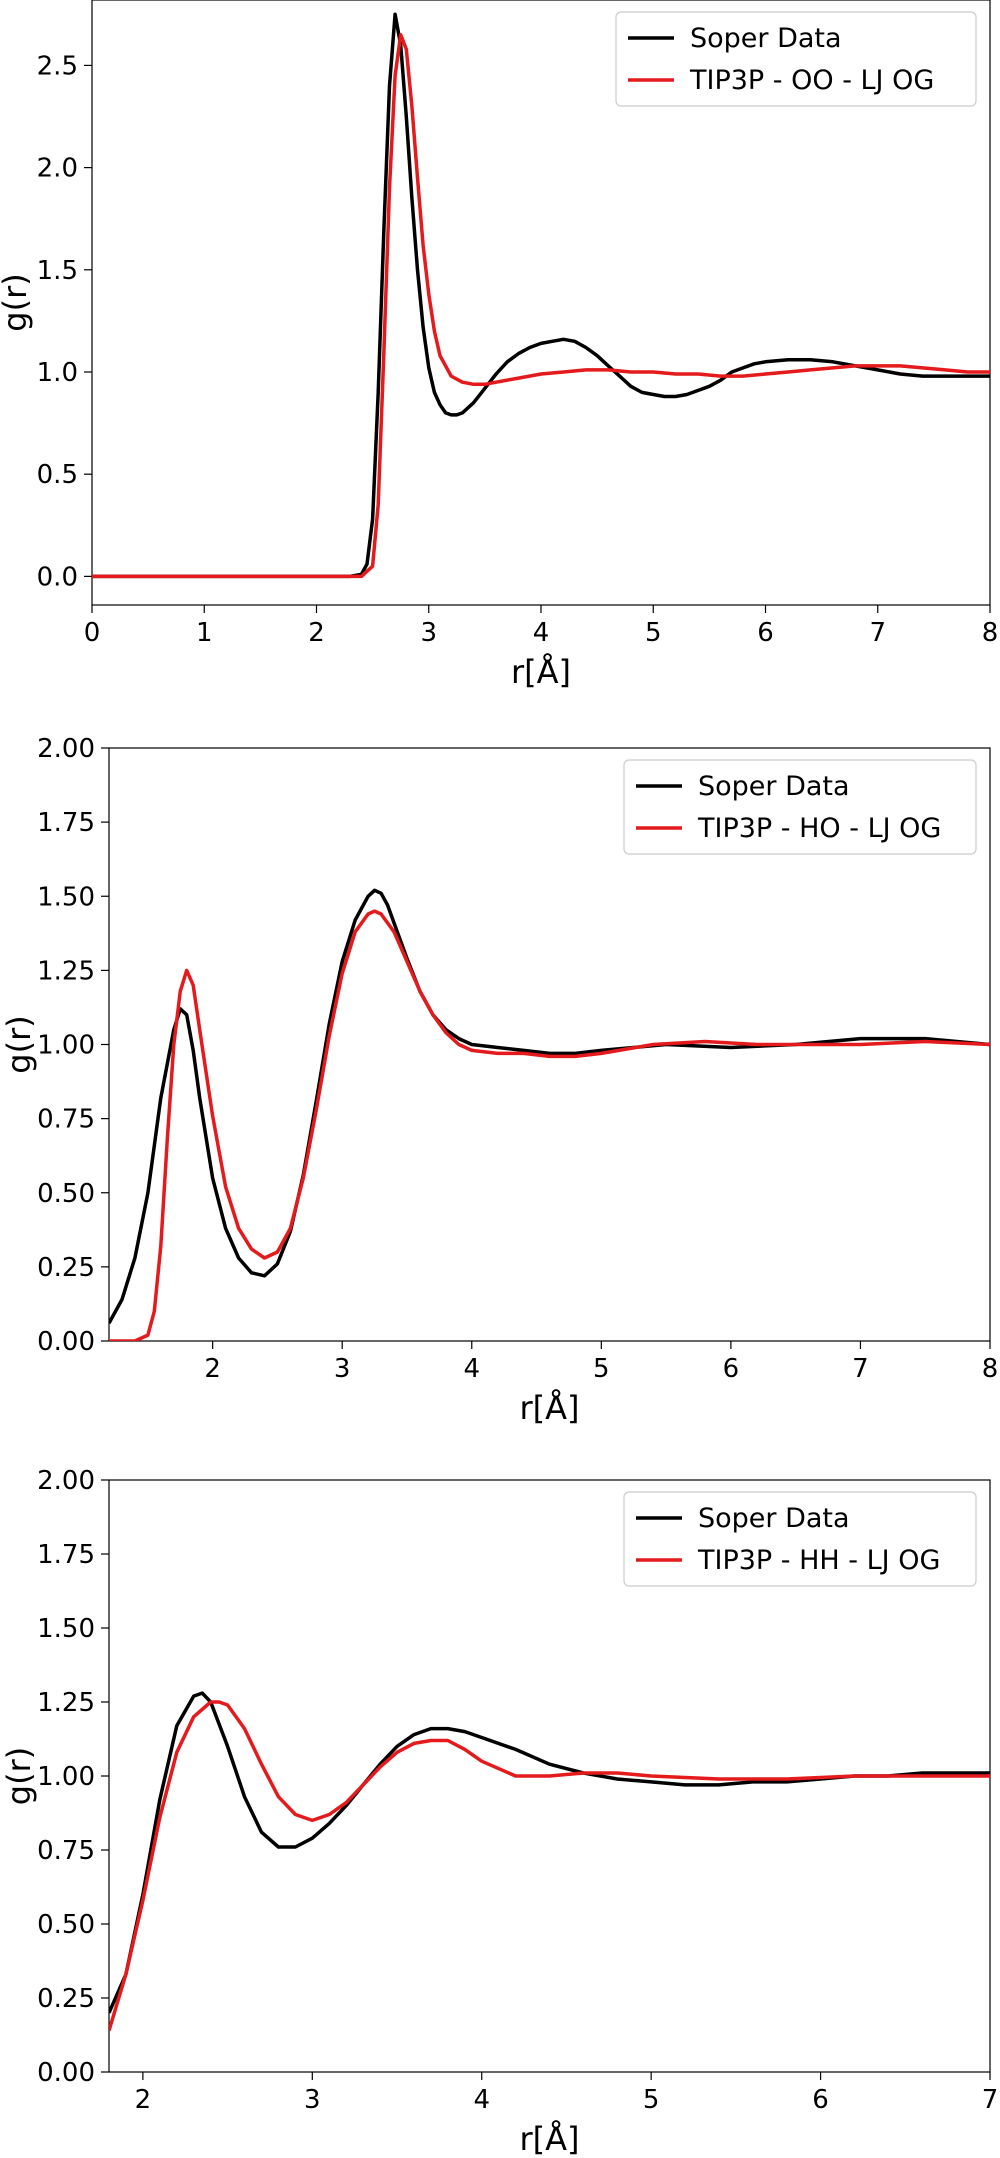 This screenshot has height=2158, width=1000. What do you see at coordinates (811, 80) in the screenshot?
I see `legend-label-tip3p-oo-lj-og: TIP3P - OO - LJ OG` at bounding box center [811, 80].